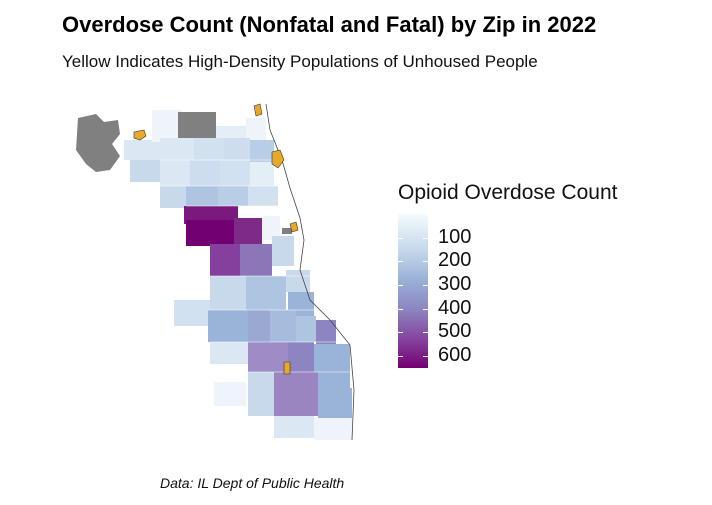 This screenshot has width=712, height=505. What do you see at coordinates (413, 291) in the screenshot?
I see `legend-color-bar` at bounding box center [413, 291].